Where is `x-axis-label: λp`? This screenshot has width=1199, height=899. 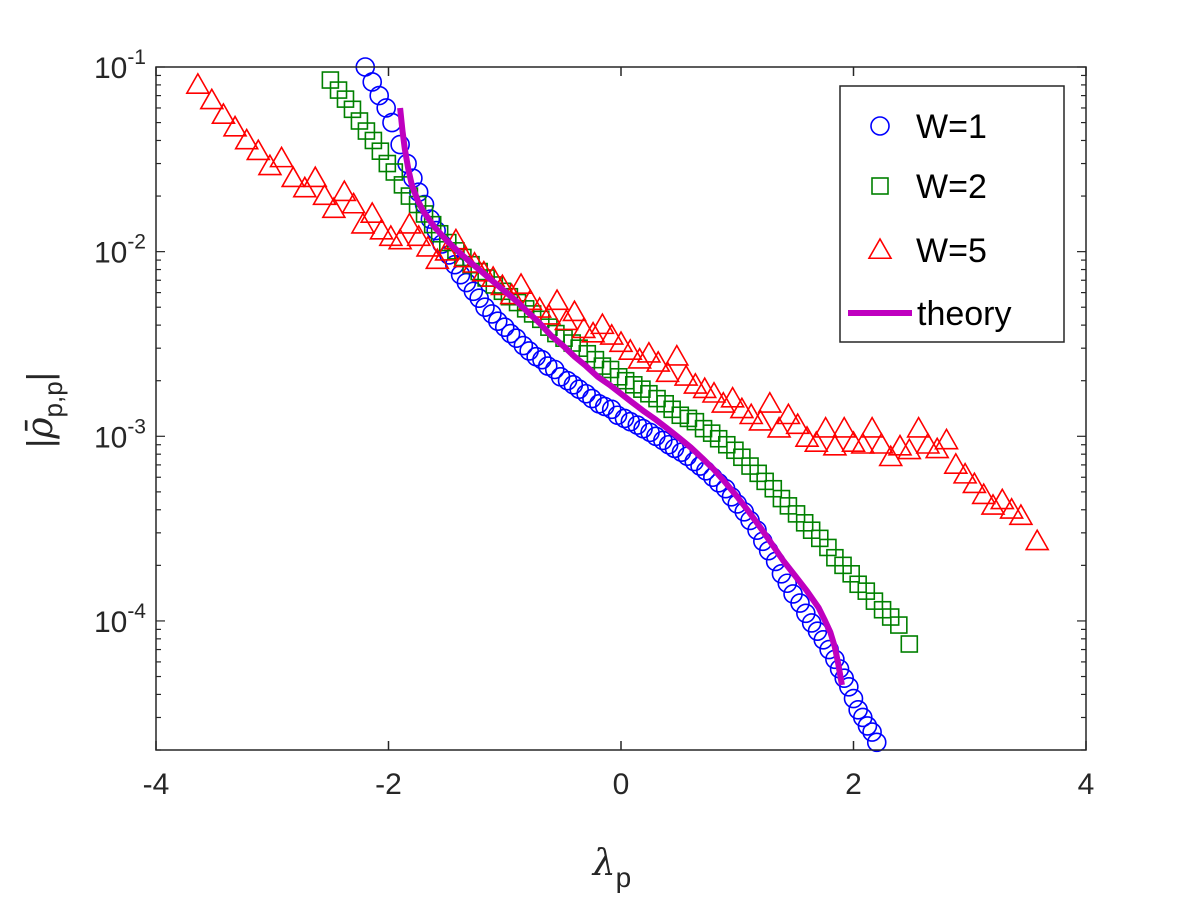
x-axis-label: λp is located at coordinates (611, 868).